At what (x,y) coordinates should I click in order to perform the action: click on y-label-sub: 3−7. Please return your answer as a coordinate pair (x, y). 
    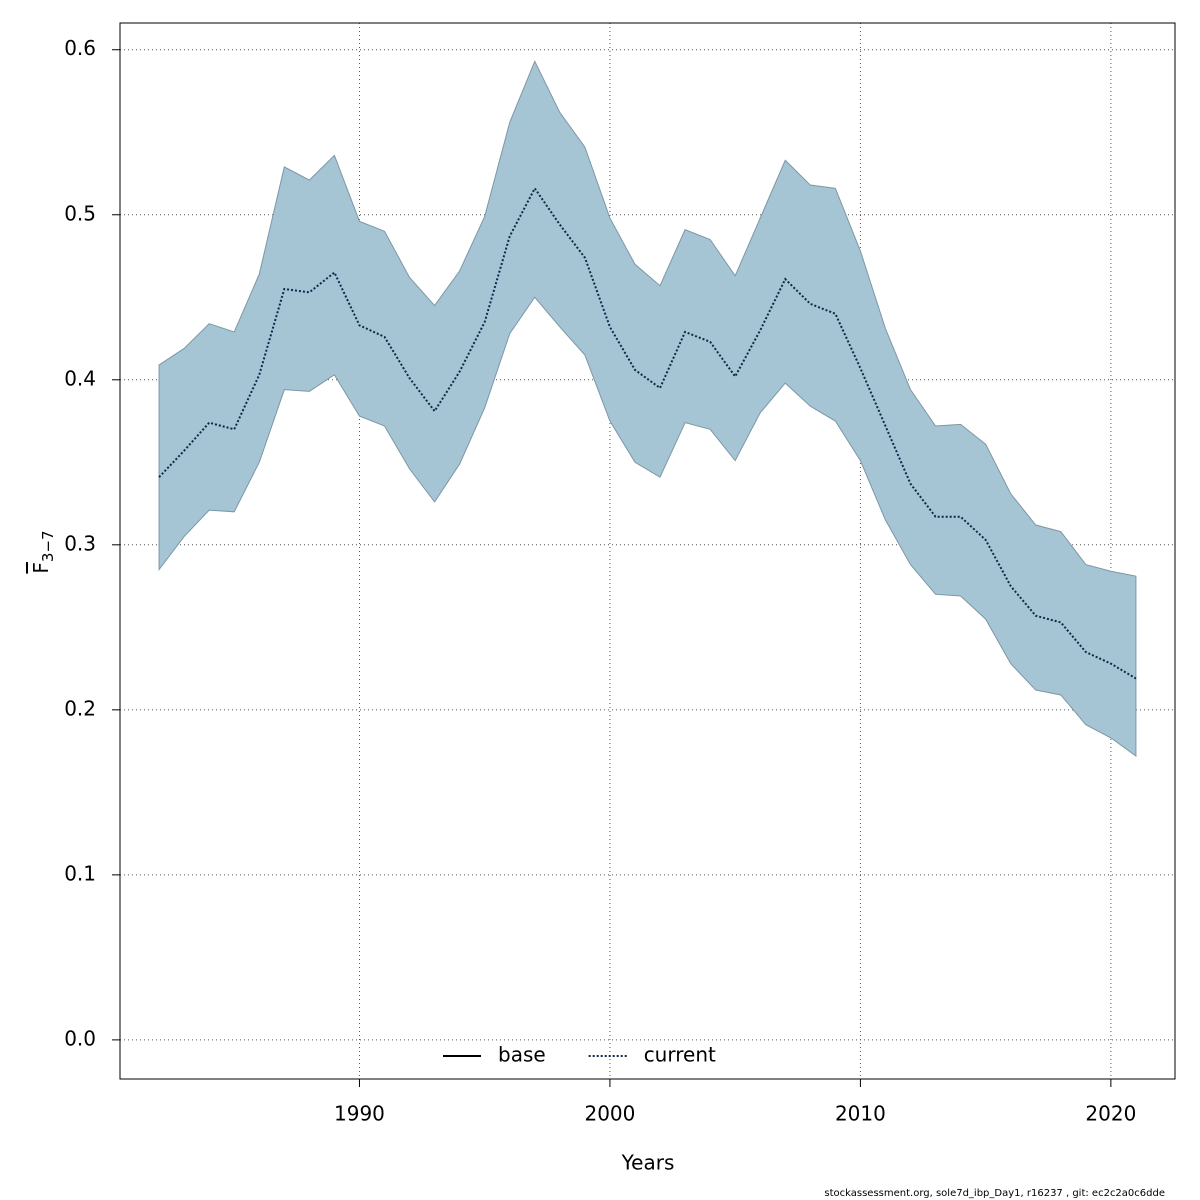
    Looking at the image, I should click on (48, 546).